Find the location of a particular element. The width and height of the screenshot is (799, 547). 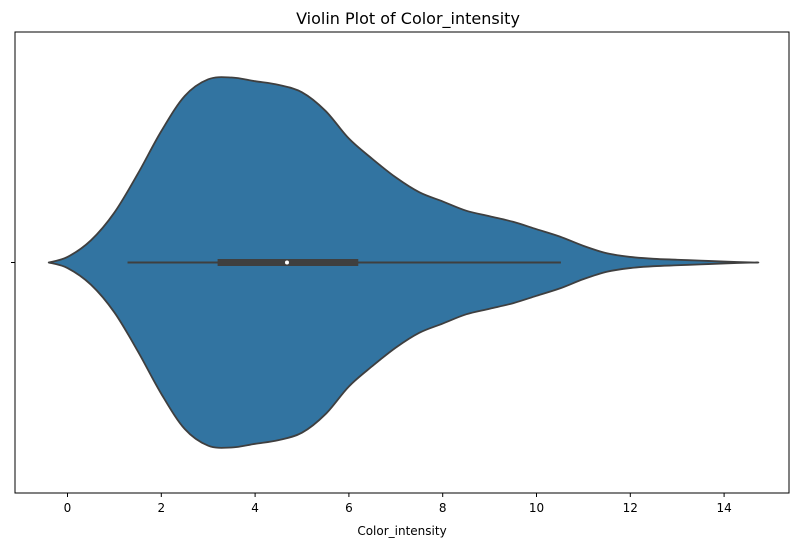

chart-title: Violin Plot of Color_intensity is located at coordinates (408, 19).